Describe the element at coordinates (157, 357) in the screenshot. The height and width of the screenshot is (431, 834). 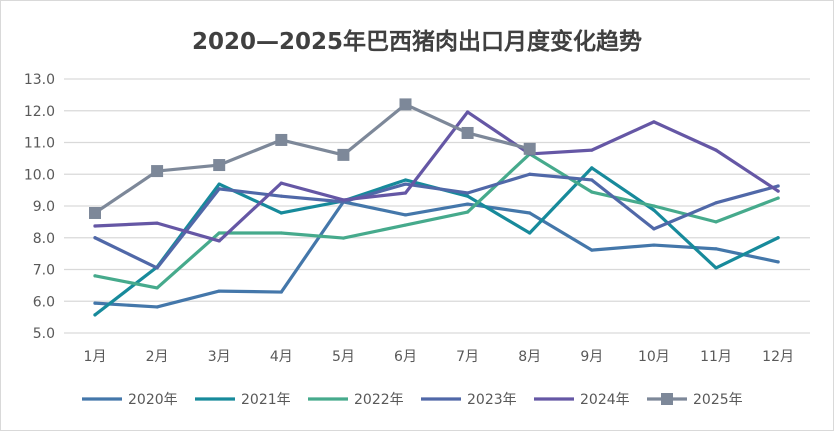
I see `x-tick-label: 2月` at that location.